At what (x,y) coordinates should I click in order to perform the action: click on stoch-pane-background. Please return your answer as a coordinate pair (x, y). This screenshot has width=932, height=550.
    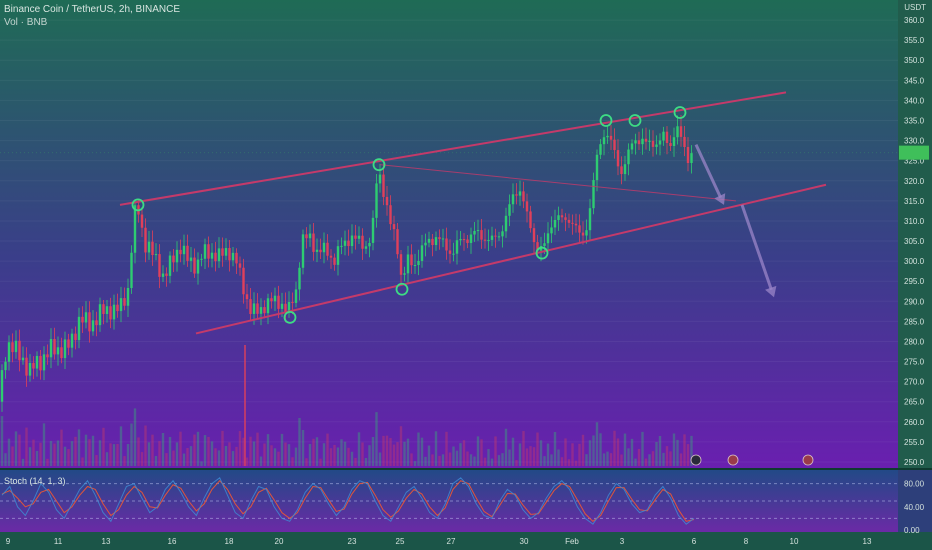
    Looking at the image, I should click on (449, 500).